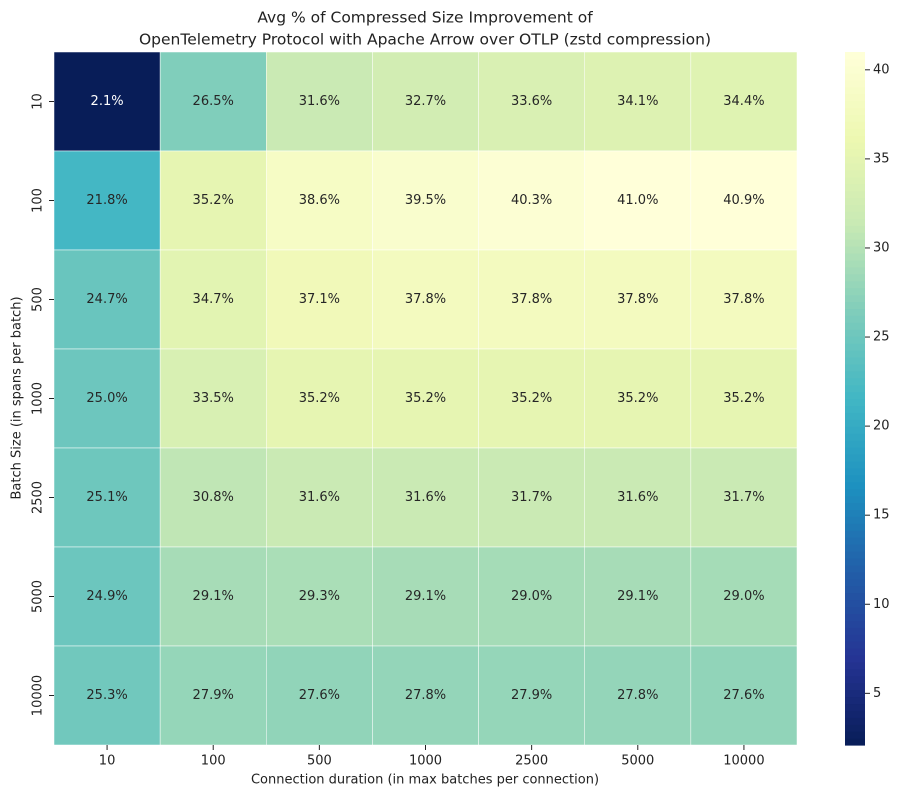 The height and width of the screenshot is (799, 915). I want to click on cell-label: 33.6%, so click(531, 101).